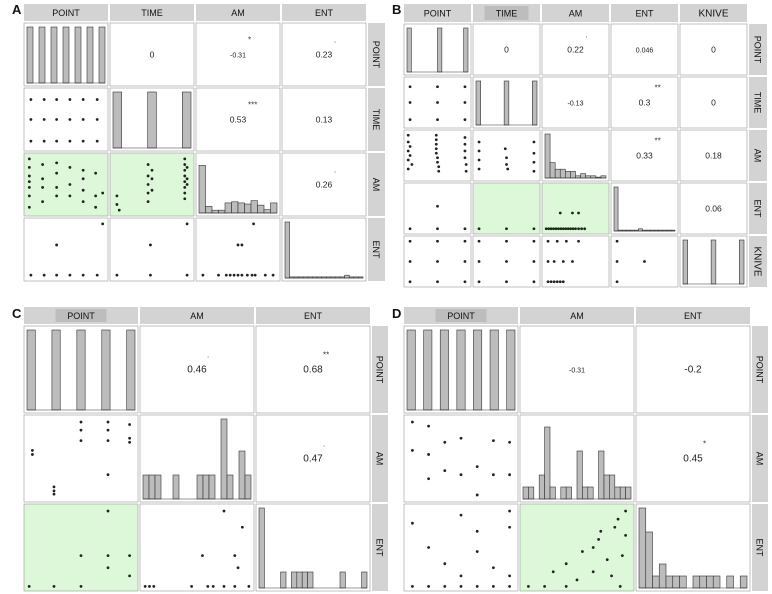 The height and width of the screenshot is (594, 772). I want to click on column-header-label: AM, so click(197, 316).